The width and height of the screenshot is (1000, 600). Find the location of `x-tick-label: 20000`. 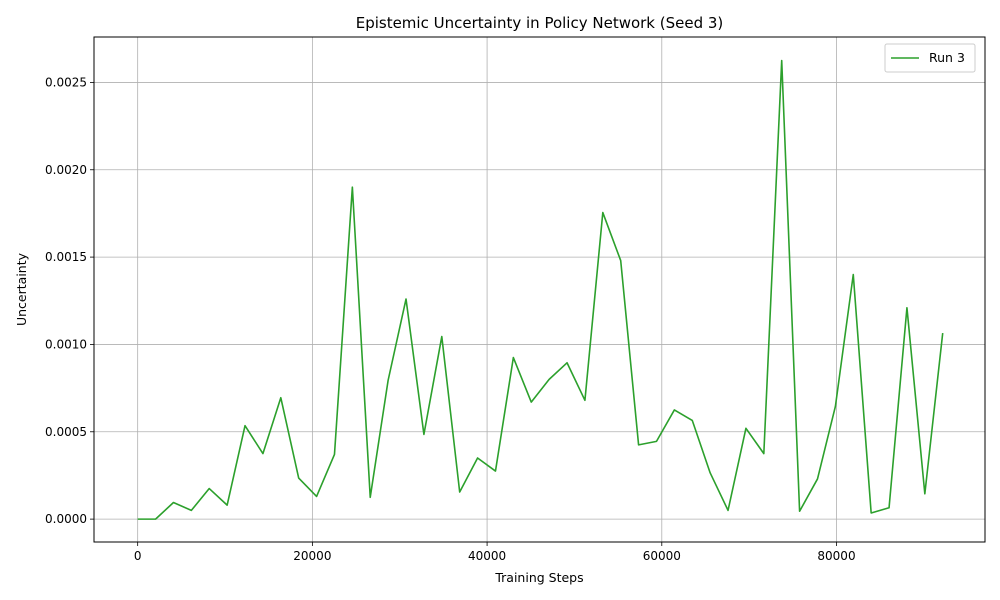

x-tick-label: 20000 is located at coordinates (312, 556).